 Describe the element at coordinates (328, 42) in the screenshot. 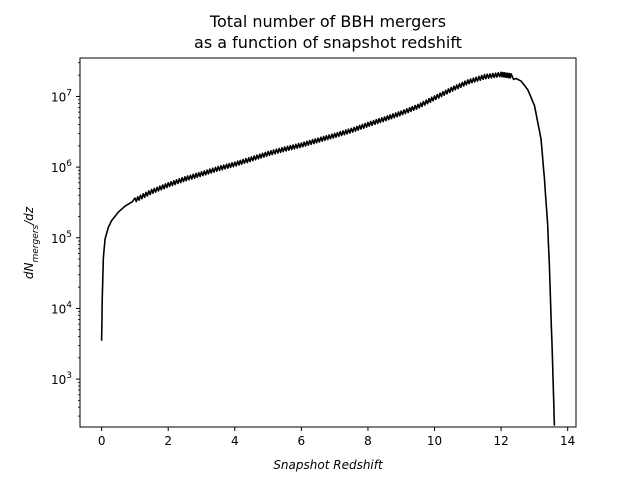

I see `chart-title-line-2: as a function of snapshot redshift` at that location.